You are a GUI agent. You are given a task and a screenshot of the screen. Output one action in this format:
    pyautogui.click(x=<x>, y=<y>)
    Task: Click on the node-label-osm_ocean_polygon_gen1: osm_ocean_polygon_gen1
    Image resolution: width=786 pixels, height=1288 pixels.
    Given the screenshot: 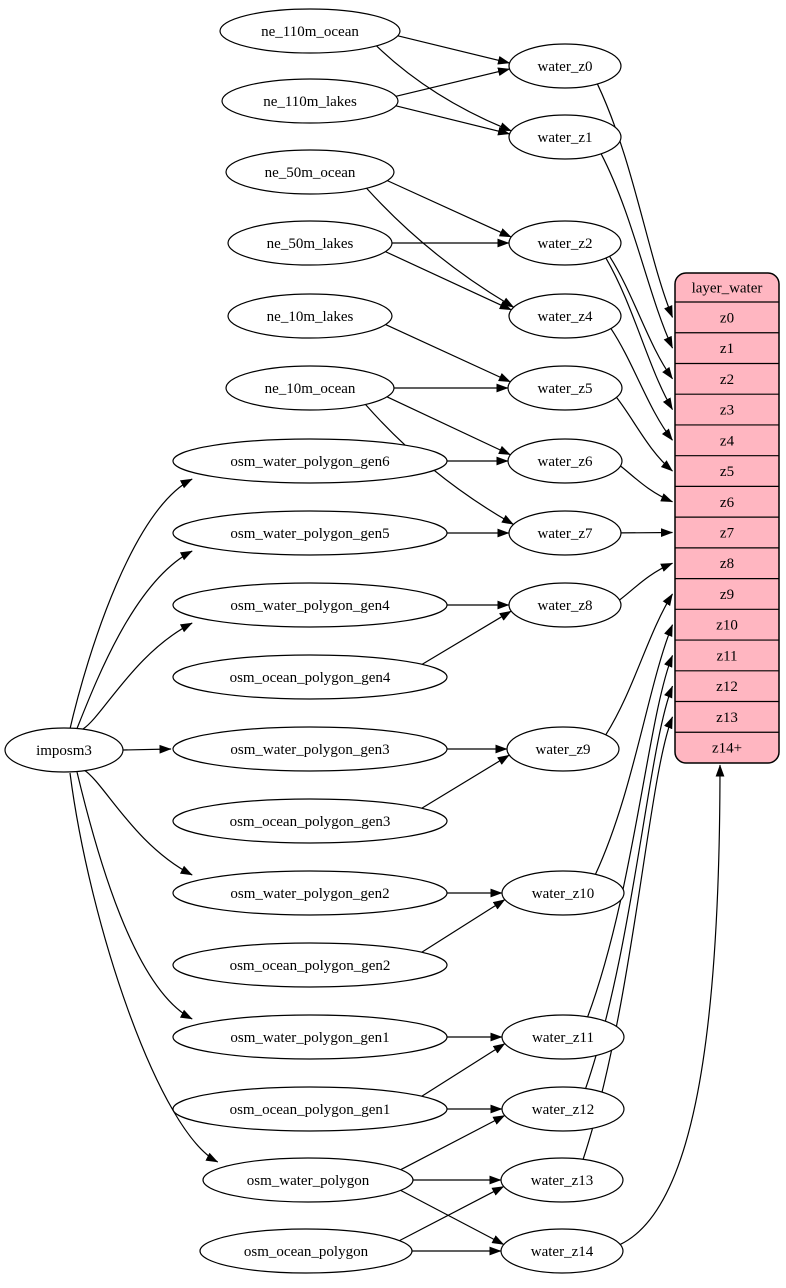 What is the action you would take?
    pyautogui.click(x=310, y=1110)
    